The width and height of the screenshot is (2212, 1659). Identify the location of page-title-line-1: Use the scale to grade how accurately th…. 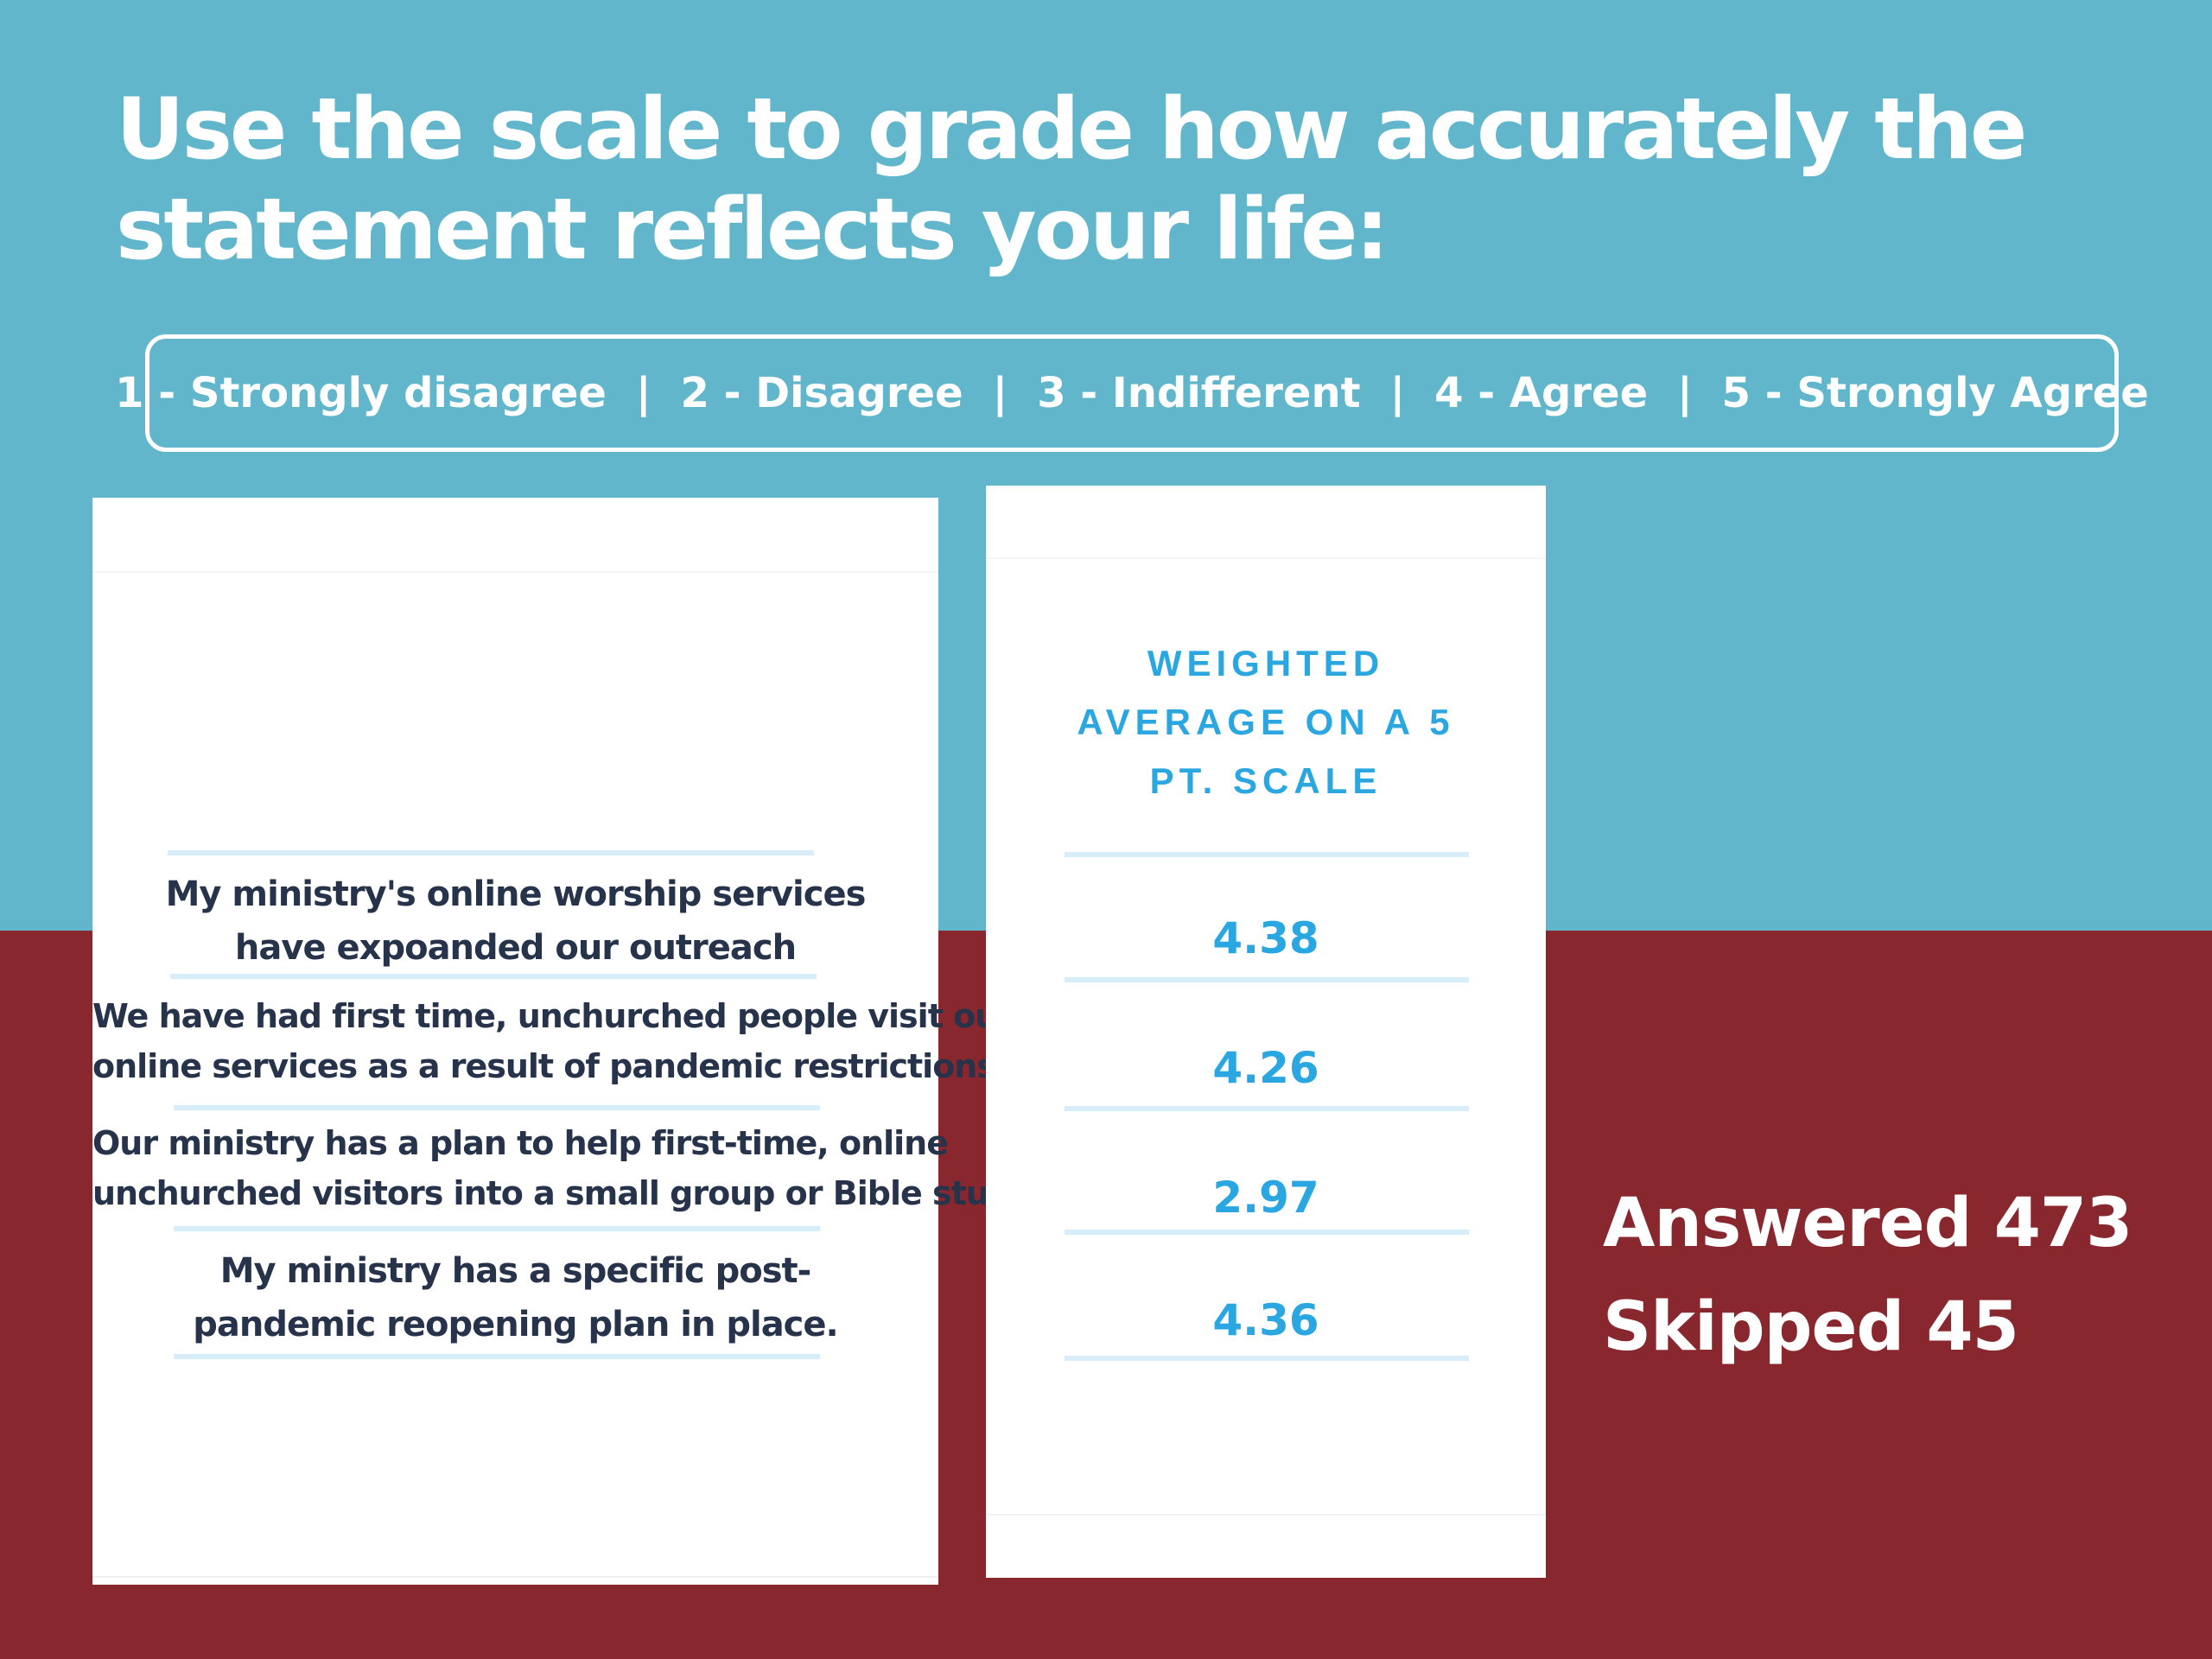
(1071, 129).